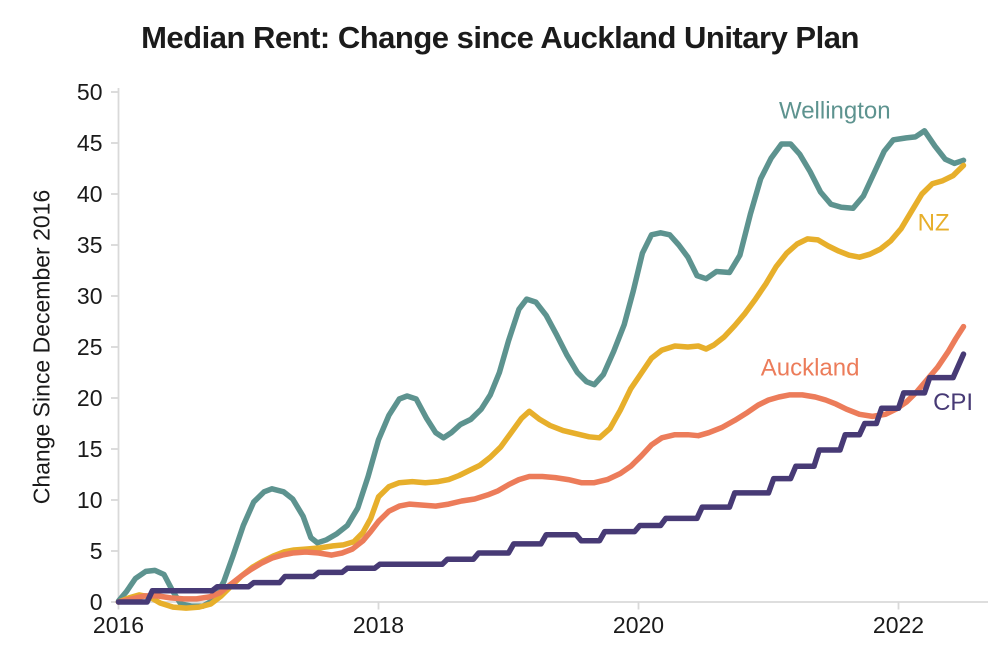  What do you see at coordinates (898, 625) in the screenshot?
I see `x-tick-label: 2022` at bounding box center [898, 625].